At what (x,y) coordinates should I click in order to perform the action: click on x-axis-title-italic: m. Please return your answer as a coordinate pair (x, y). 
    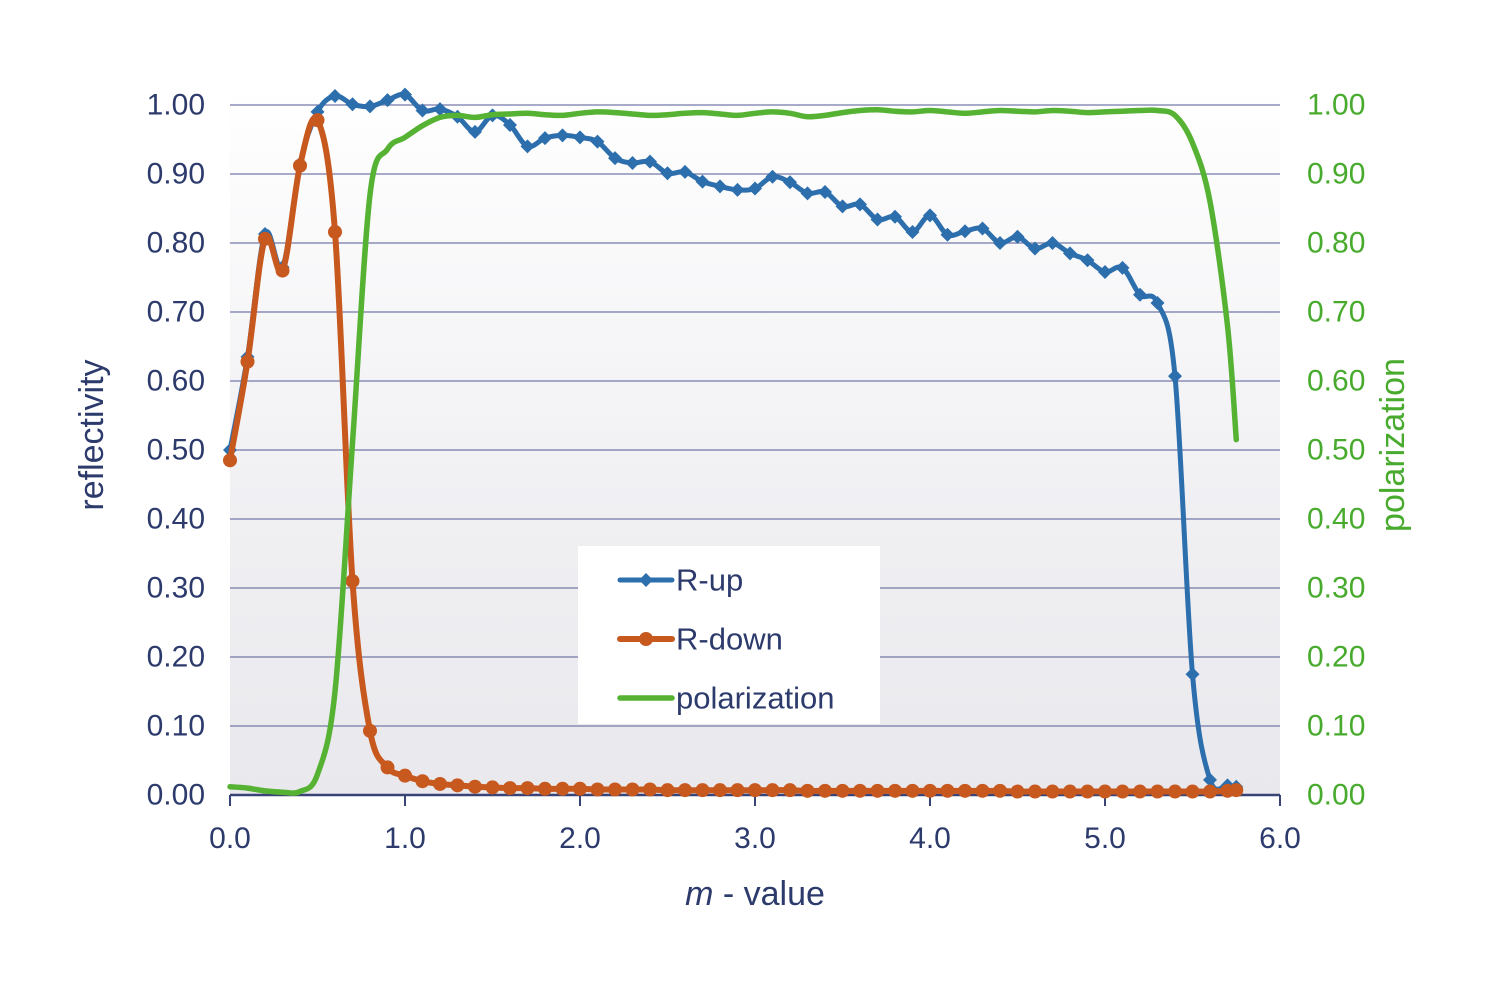
    Looking at the image, I should click on (699, 894).